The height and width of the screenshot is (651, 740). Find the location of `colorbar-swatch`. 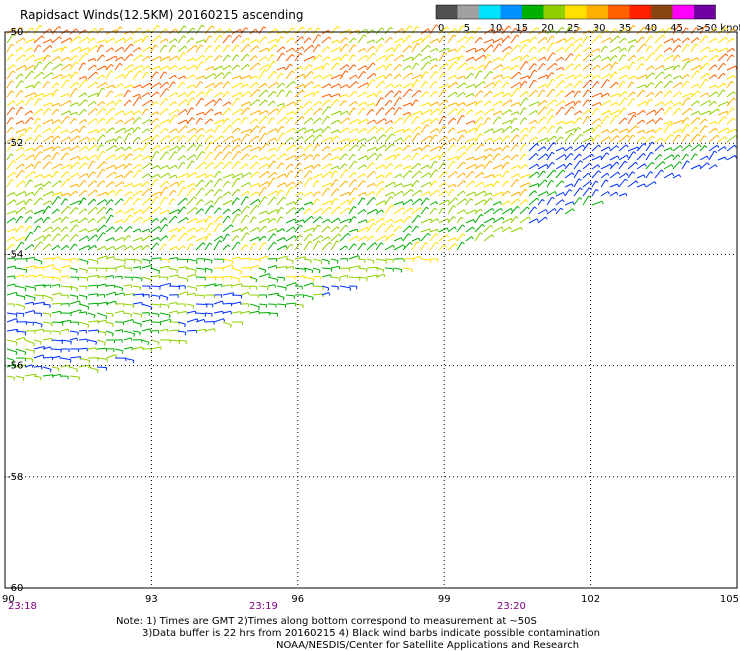

colorbar-swatch is located at coordinates (598, 12).